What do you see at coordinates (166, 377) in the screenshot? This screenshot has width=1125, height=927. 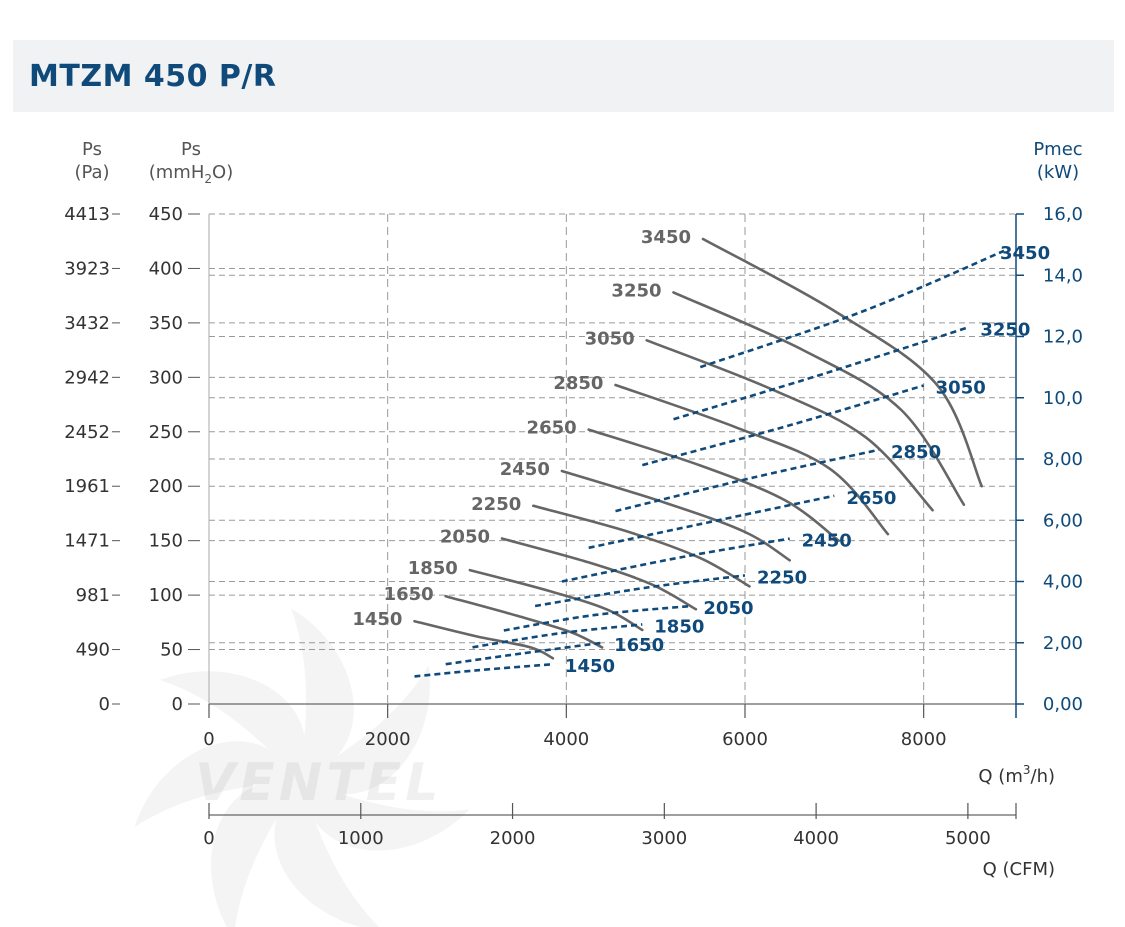 I see `ps-mmh2o-tick: 300` at bounding box center [166, 377].